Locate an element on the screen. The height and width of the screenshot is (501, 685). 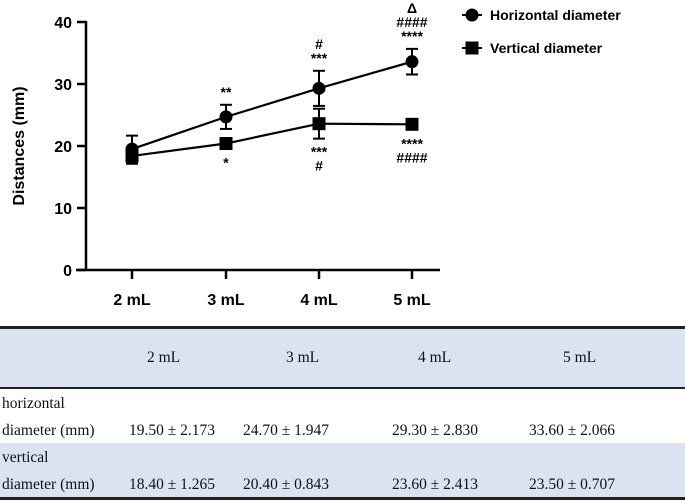
table-header: 2 mL 3 mL 4 mL 5 mL is located at coordinates (342, 357).